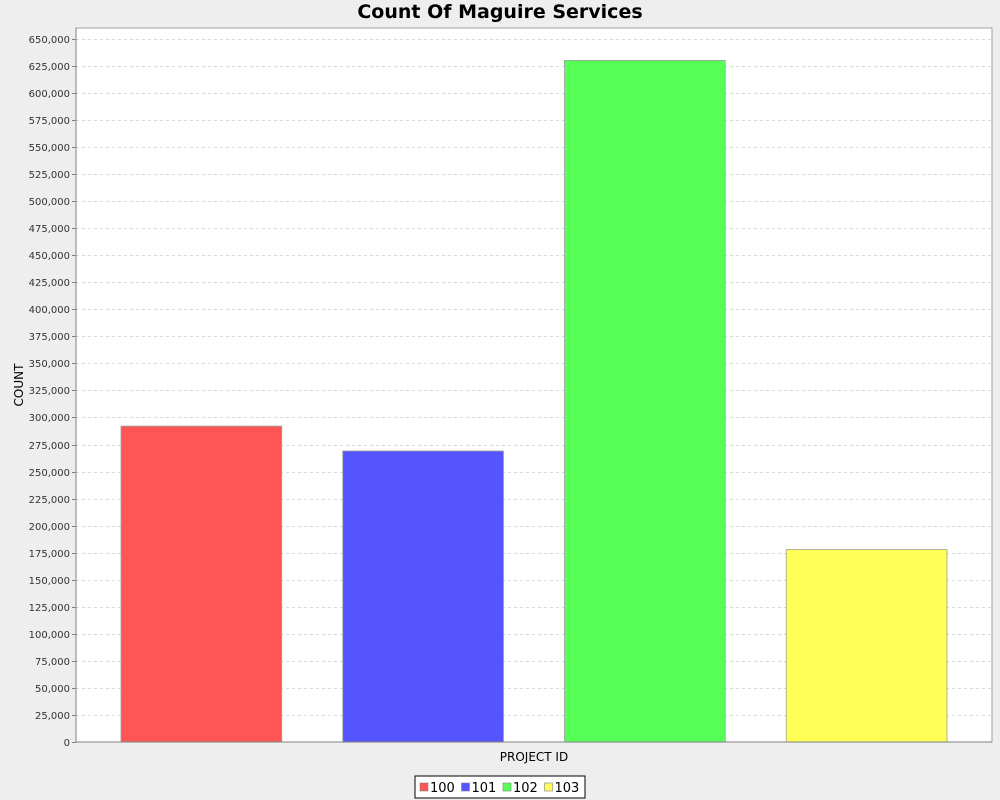 The height and width of the screenshot is (800, 1000). I want to click on y-tick-label: 175,000, so click(49, 554).